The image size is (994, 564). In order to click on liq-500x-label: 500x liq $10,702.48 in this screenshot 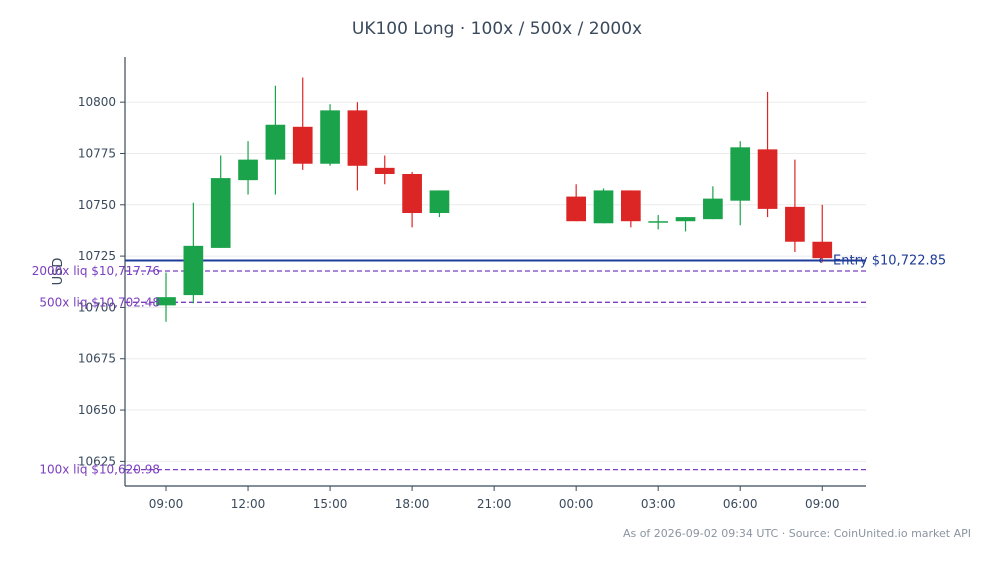, I will do `click(99, 302)`.